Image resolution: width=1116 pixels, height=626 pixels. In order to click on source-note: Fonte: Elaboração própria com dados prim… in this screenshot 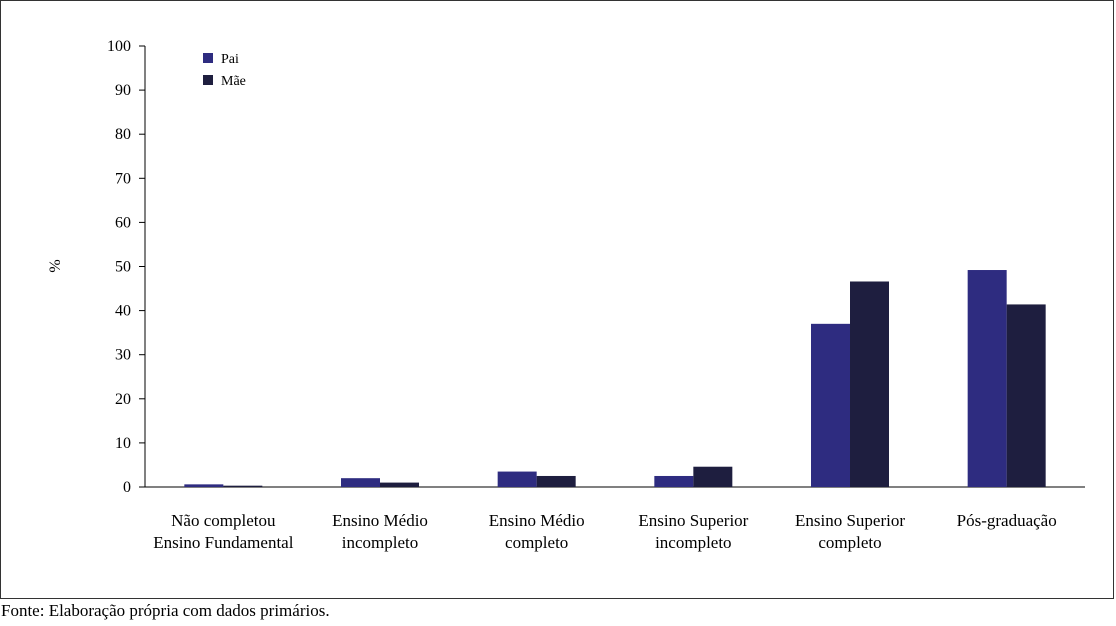, I will do `click(165, 610)`.